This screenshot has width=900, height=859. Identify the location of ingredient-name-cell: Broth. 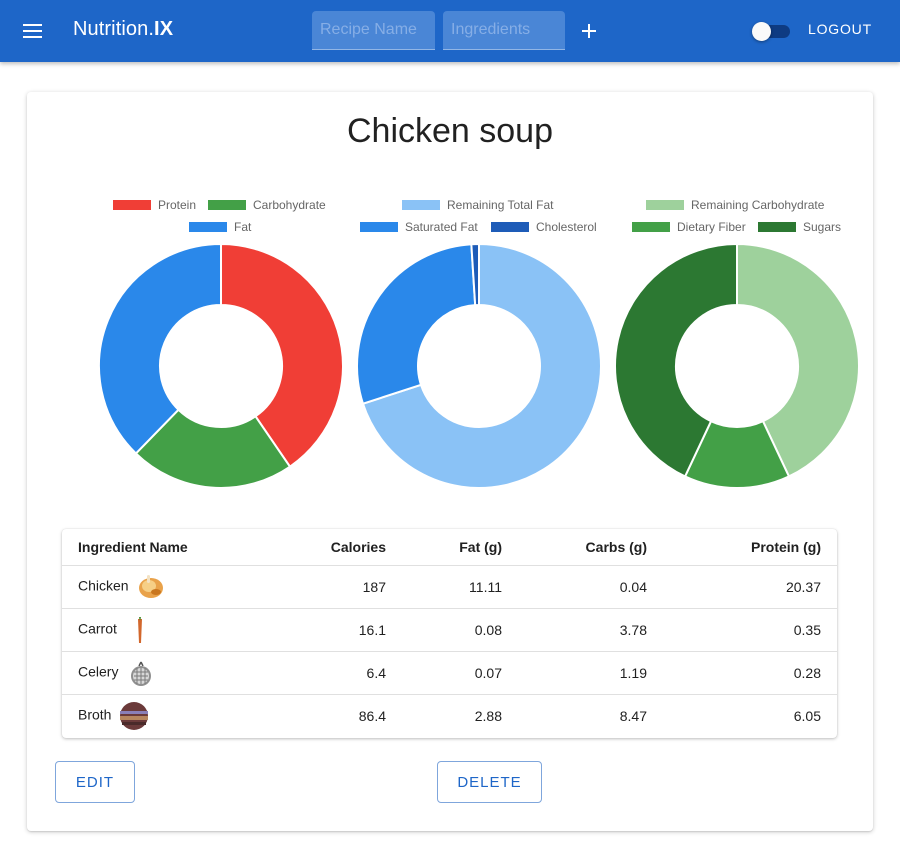
(177, 715).